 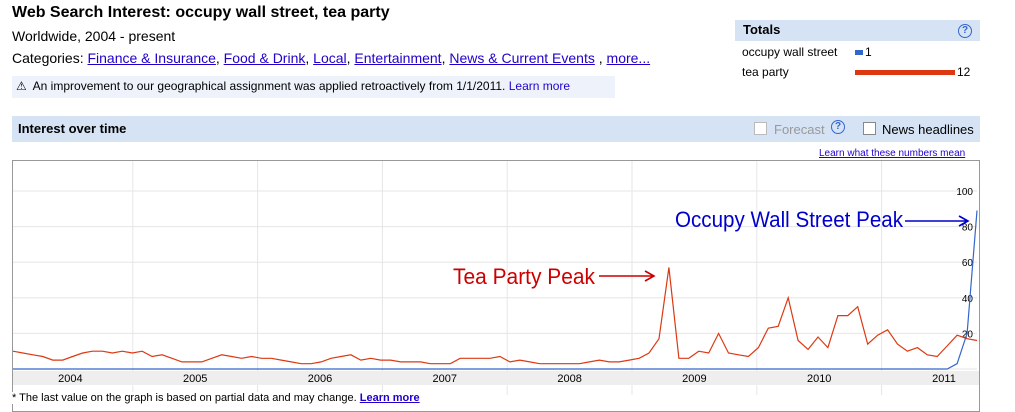 I want to click on totals-row-value: 12, so click(x=964, y=72).